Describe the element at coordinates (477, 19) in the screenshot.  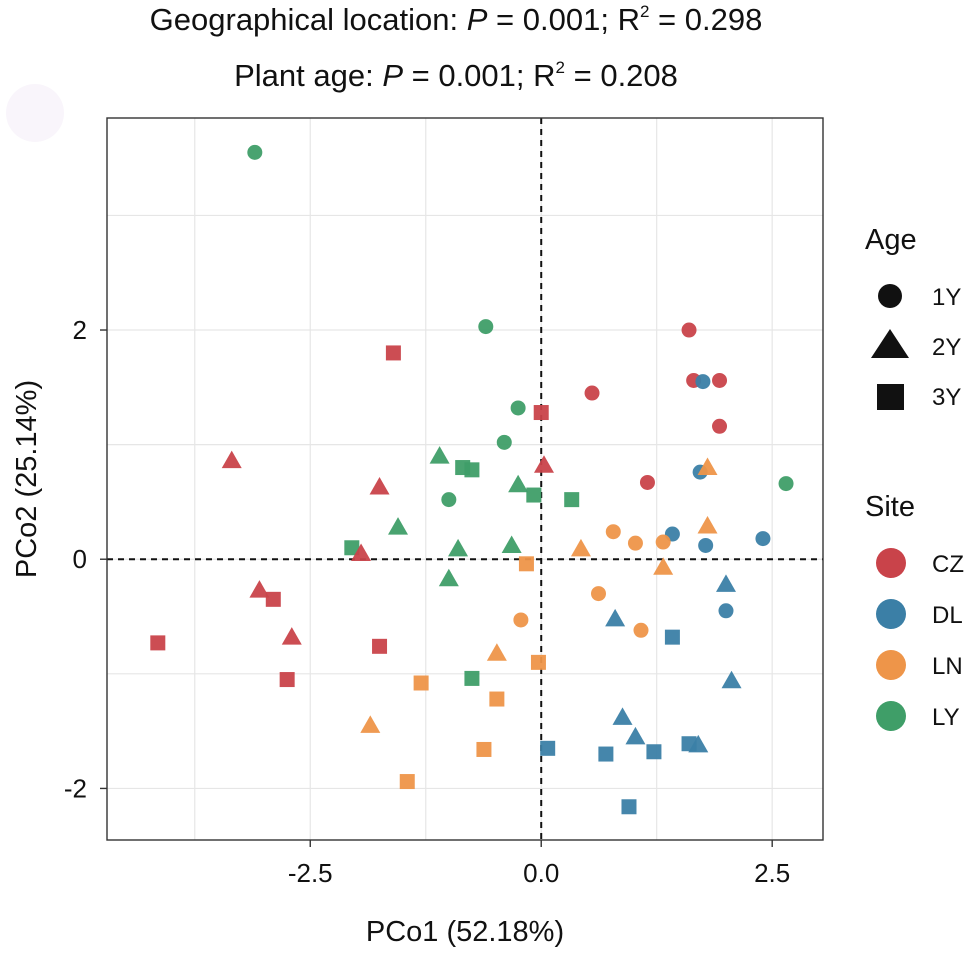
I see `title-1-p-symbol: P` at that location.